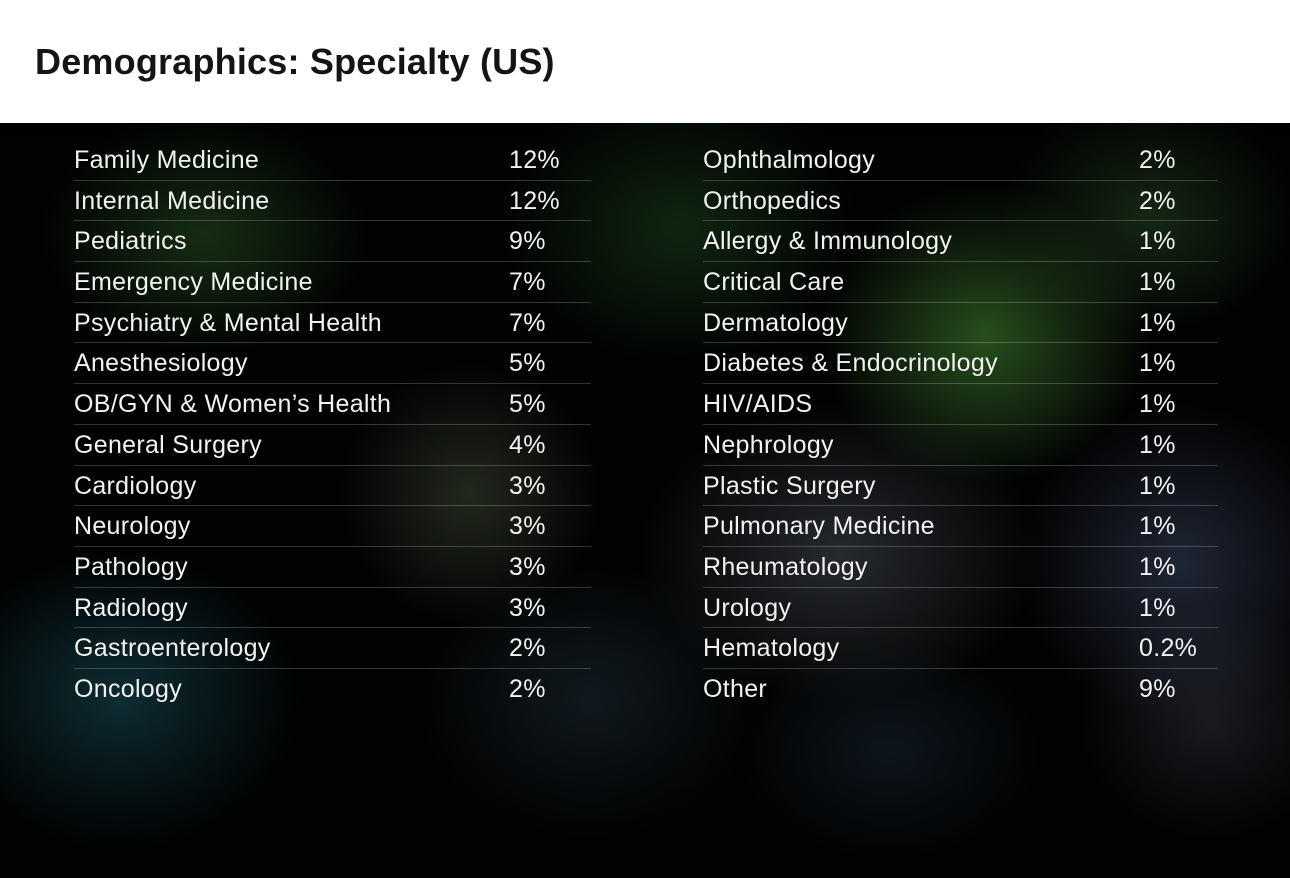 Image resolution: width=1290 pixels, height=878 pixels. I want to click on specialty-label: OB/GYN & Women’s Health, so click(233, 404).